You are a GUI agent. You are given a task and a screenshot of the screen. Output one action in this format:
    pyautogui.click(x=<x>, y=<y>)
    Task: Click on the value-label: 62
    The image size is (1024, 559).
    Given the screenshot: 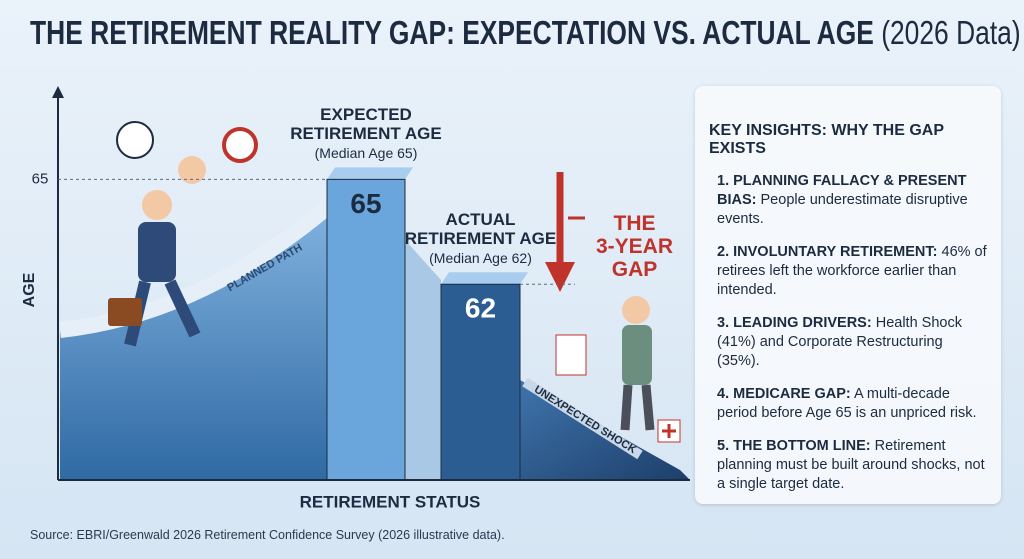 What is the action you would take?
    pyautogui.click(x=480, y=308)
    